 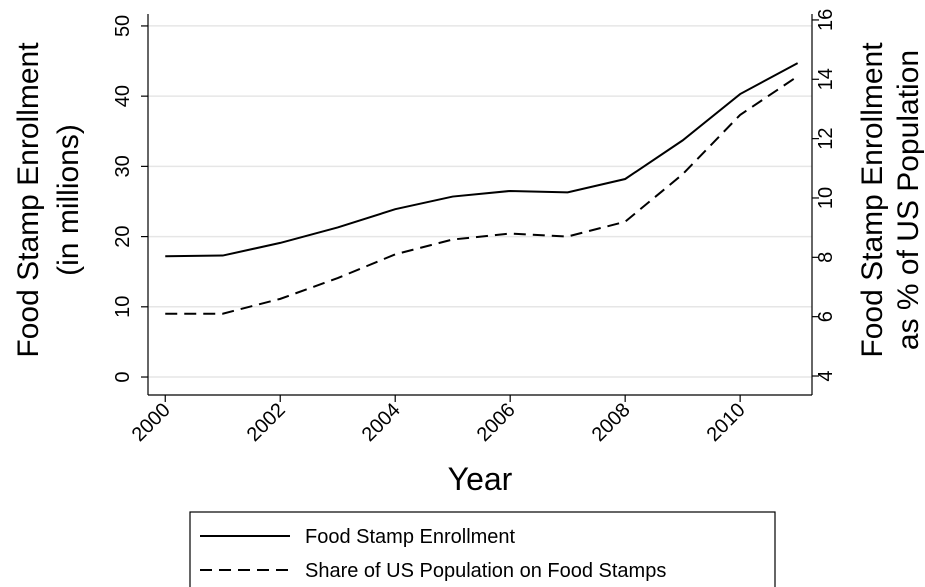 I want to click on y2-tick-label: 16, so click(x=826, y=20).